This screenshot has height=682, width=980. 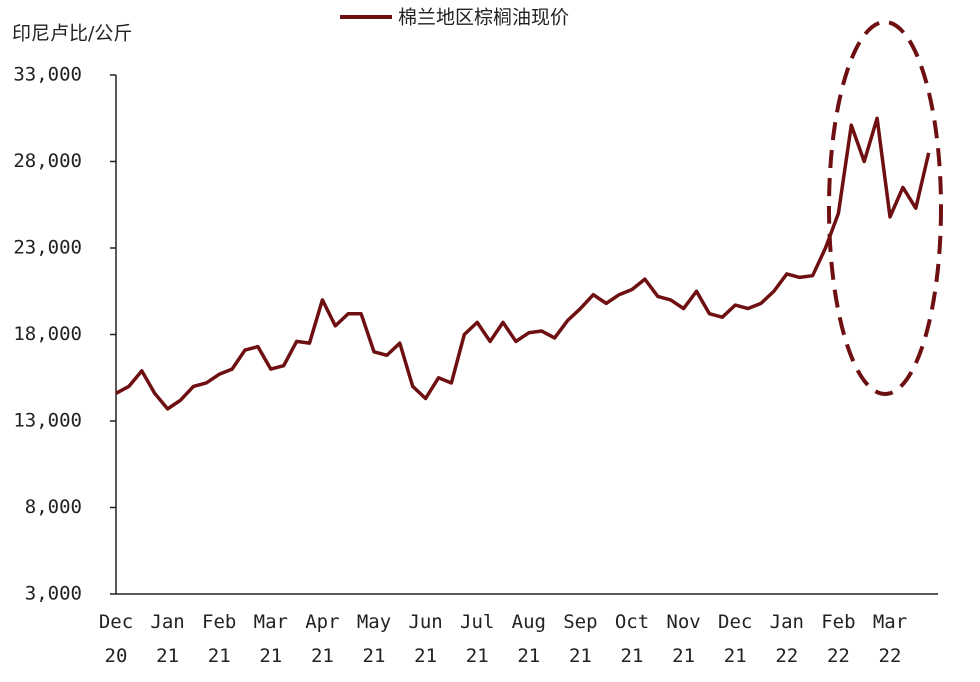 I want to click on x-tick-label: Nov 21, so click(x=683, y=639).